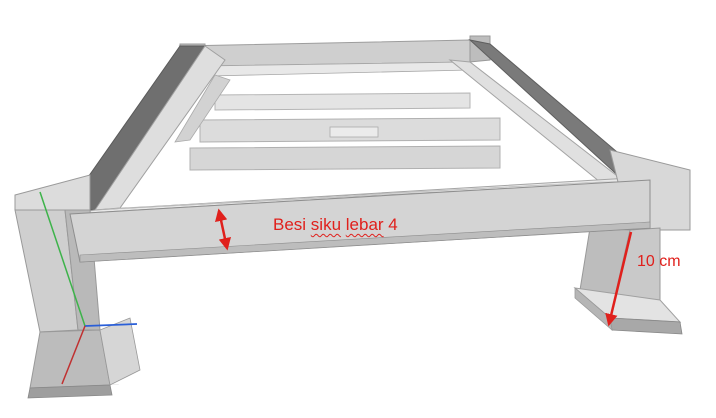  What do you see at coordinates (88, 288) in the screenshot?
I see `coordinate-axes` at bounding box center [88, 288].